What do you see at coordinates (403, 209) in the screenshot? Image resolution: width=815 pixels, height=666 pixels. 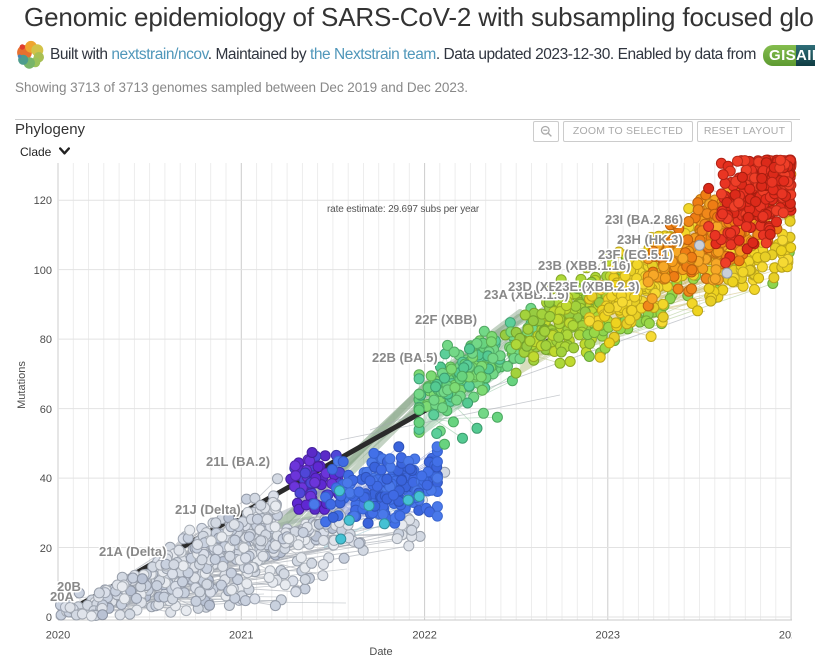 I see `svg-text:rate estimate: 29.697 subs per: rate estimate: 29.697 subs per year` at bounding box center [403, 209].